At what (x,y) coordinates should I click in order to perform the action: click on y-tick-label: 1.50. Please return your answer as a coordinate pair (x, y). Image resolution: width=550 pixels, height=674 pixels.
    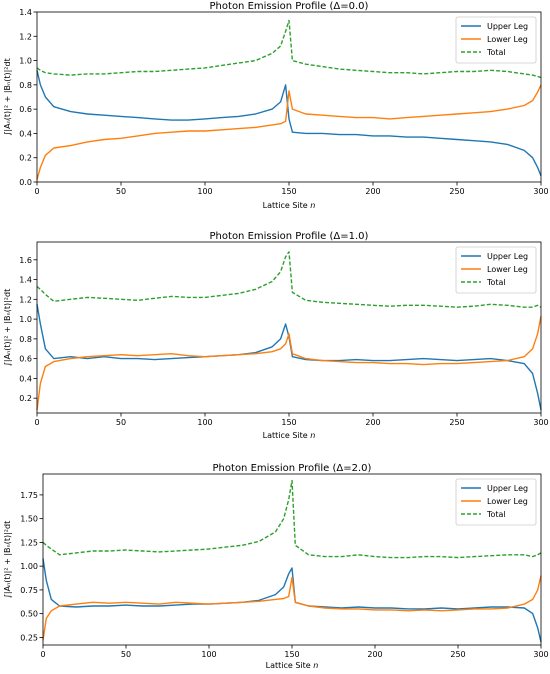
    Looking at the image, I should click on (29, 519).